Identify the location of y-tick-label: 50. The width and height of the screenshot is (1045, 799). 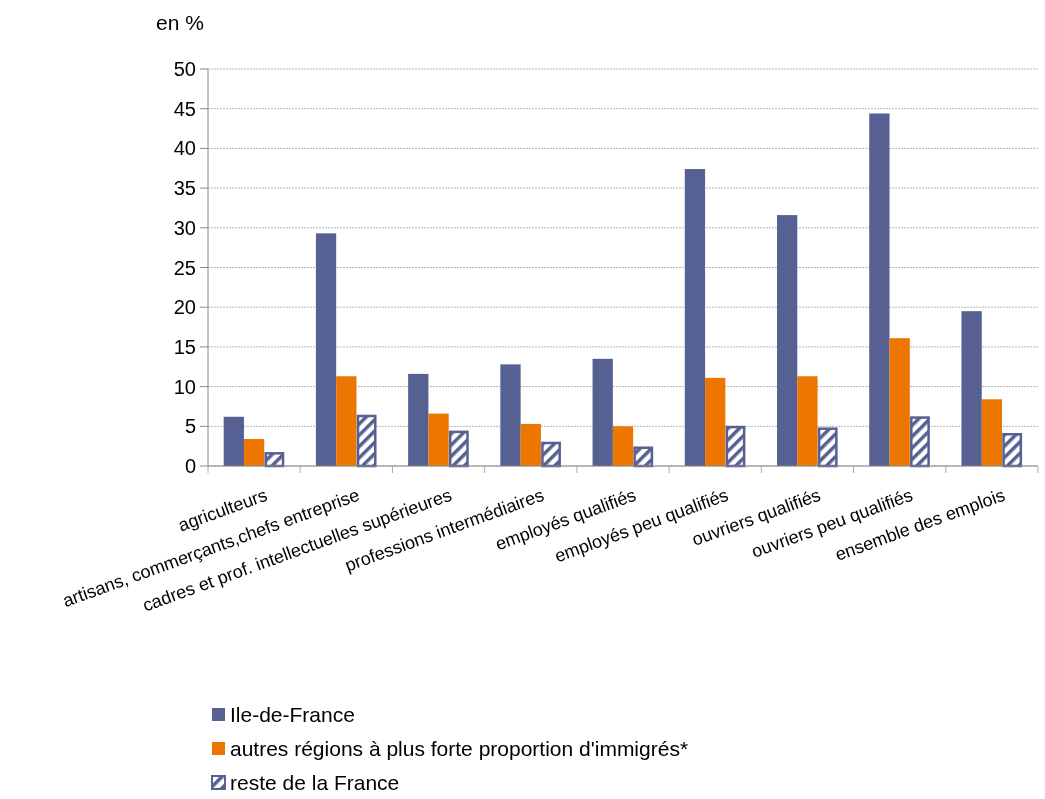
(184, 69).